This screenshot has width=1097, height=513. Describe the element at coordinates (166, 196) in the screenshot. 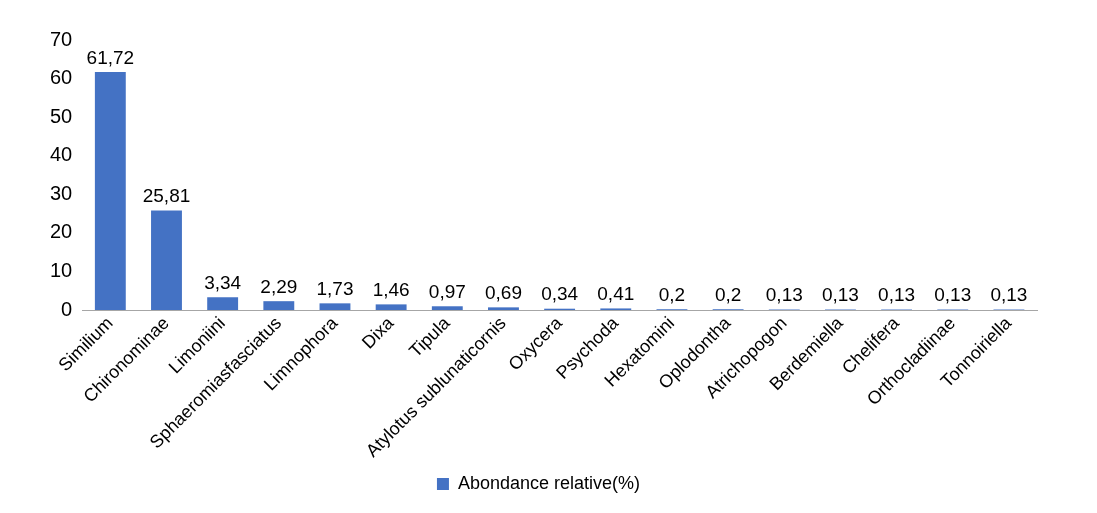

I see `data-label: 25,81` at that location.